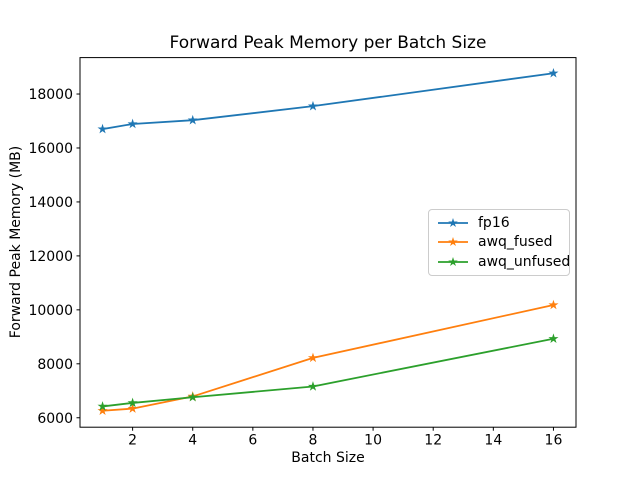  What do you see at coordinates (313, 441) in the screenshot?
I see `x-tick-label: 8` at bounding box center [313, 441].